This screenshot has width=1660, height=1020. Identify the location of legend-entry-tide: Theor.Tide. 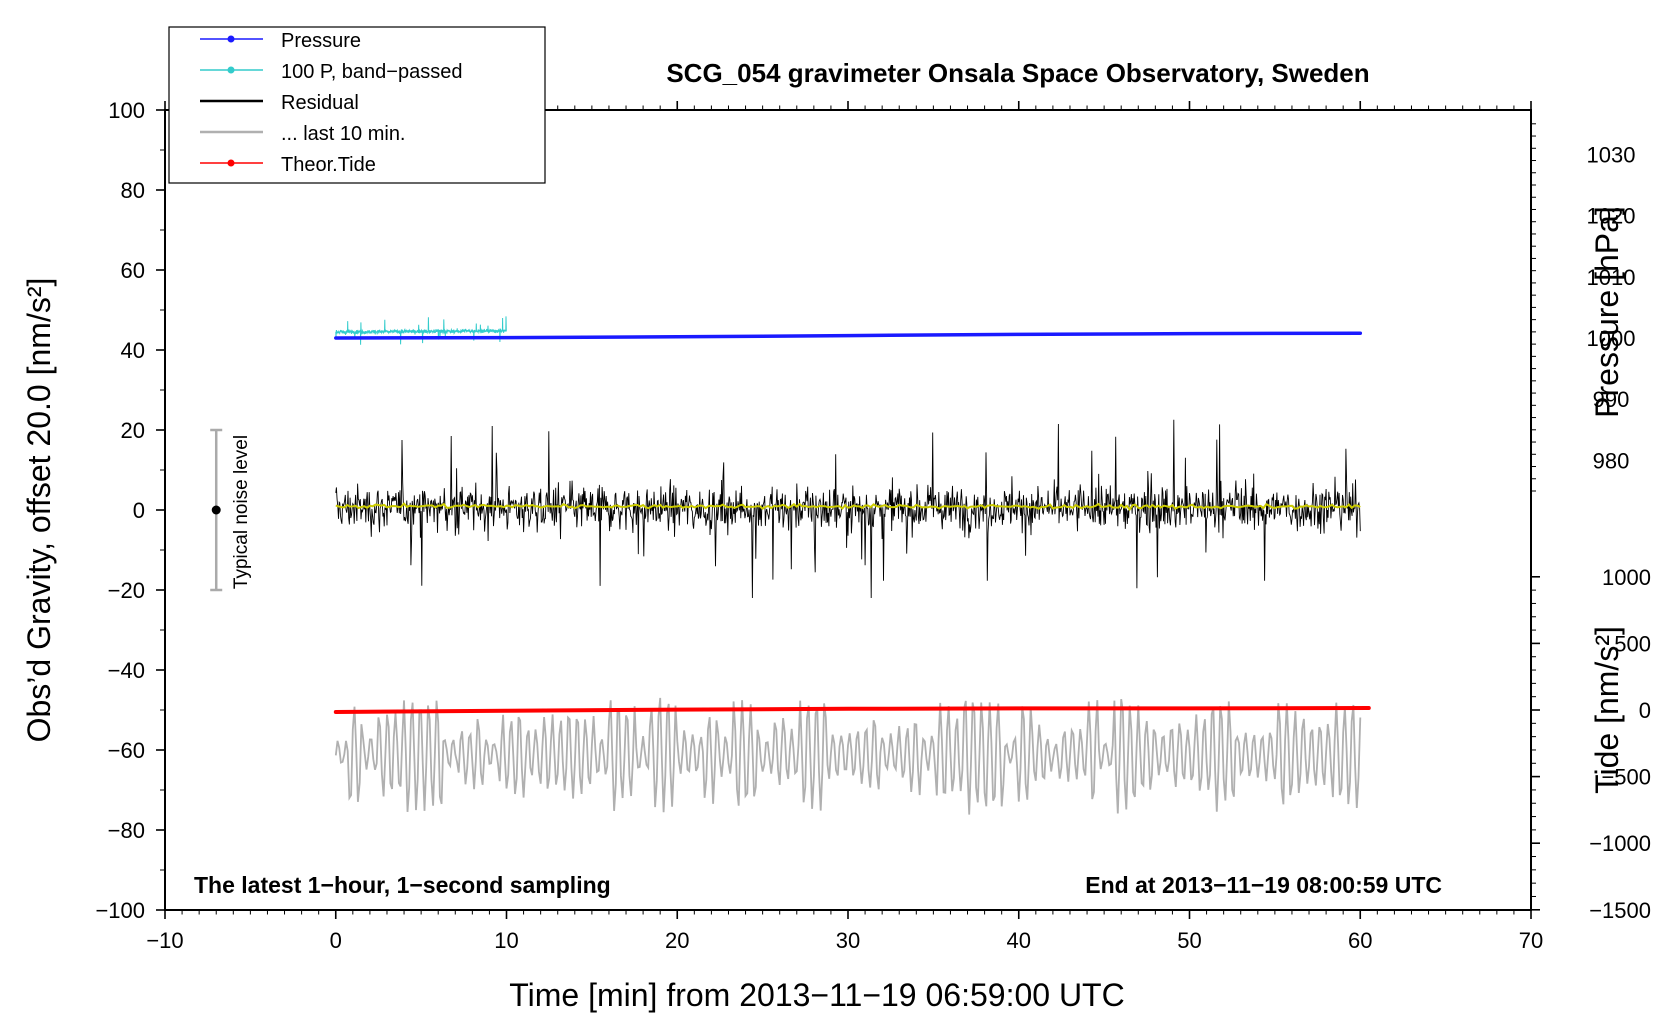
(288, 165).